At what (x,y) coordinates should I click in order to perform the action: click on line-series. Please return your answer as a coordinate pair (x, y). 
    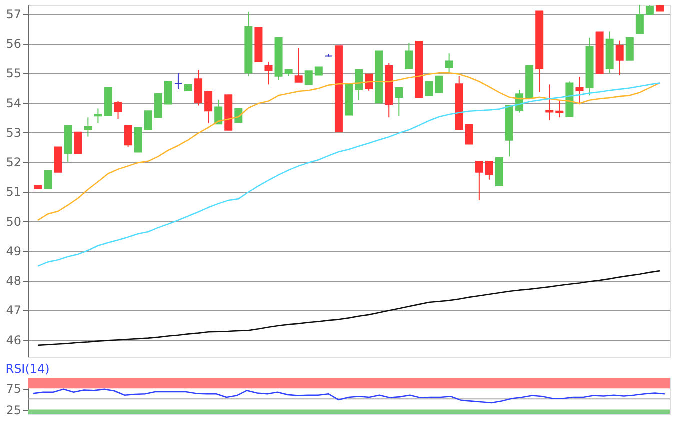
    Looking at the image, I should click on (349, 396).